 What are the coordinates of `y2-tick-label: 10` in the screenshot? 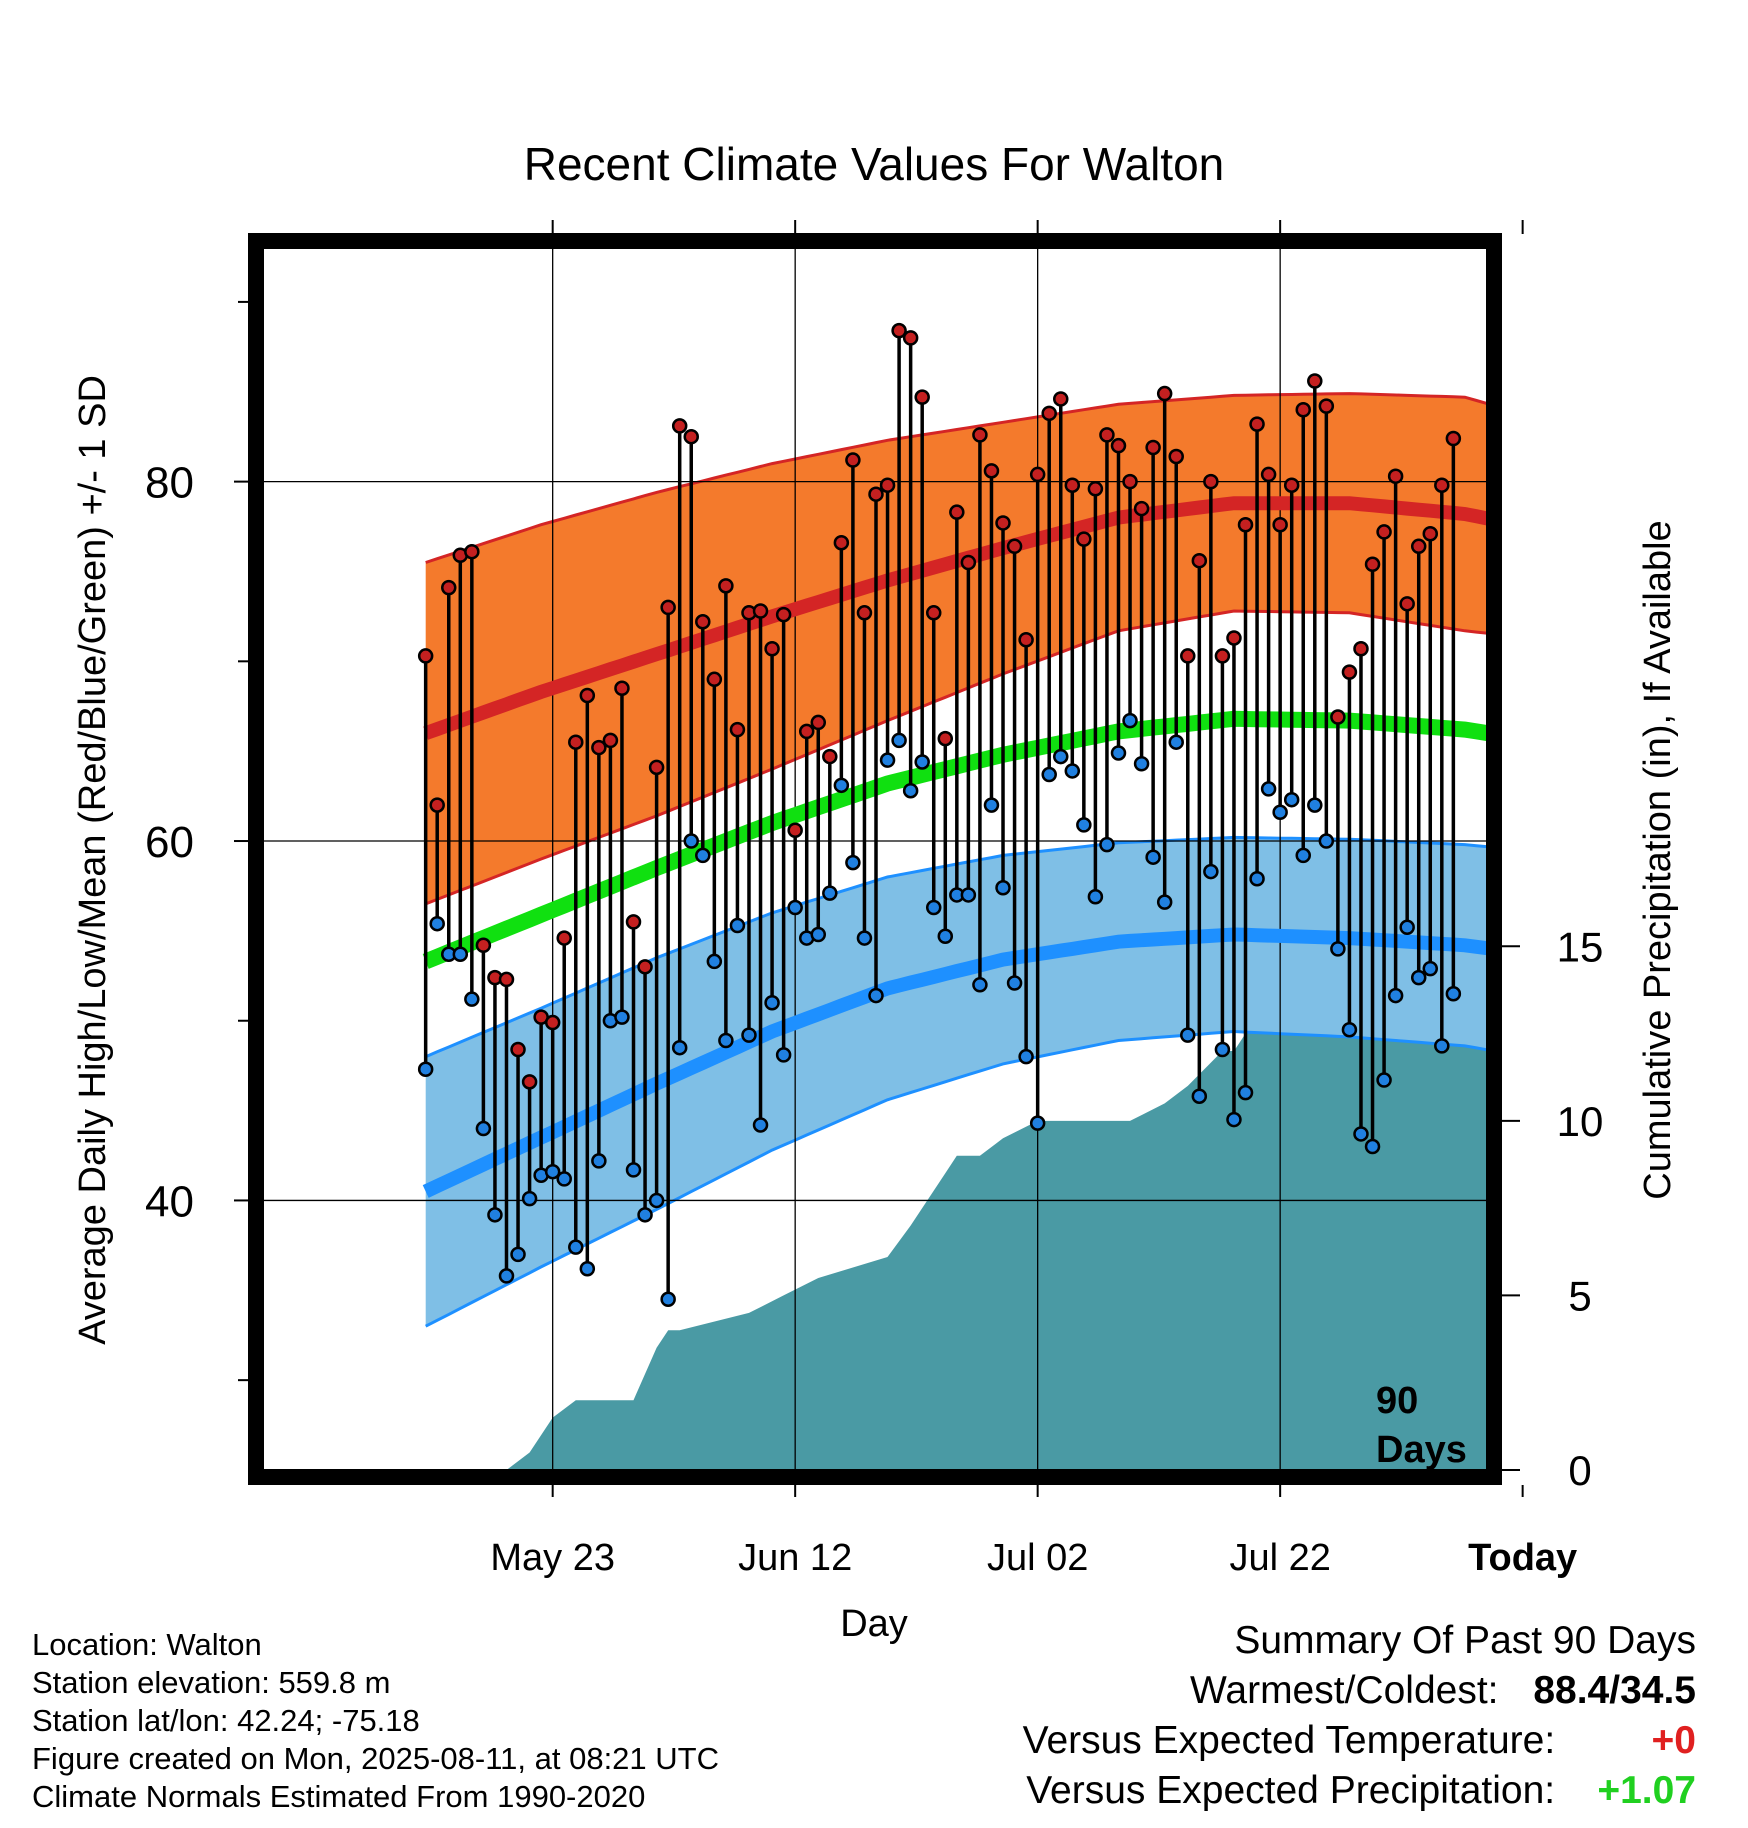 It's located at (1580, 1121).